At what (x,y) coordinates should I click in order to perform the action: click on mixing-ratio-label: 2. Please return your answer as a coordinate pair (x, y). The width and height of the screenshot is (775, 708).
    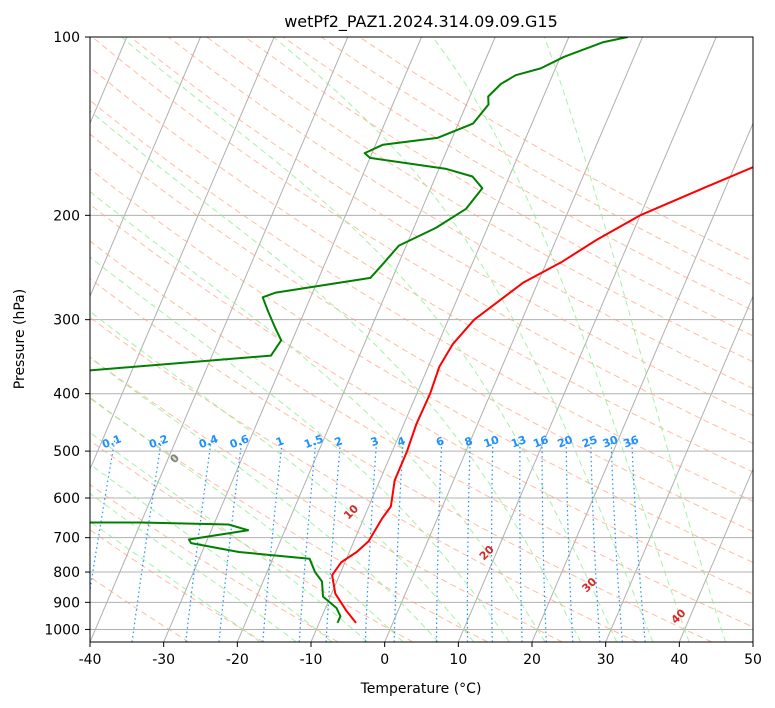
    Looking at the image, I should click on (339, 441).